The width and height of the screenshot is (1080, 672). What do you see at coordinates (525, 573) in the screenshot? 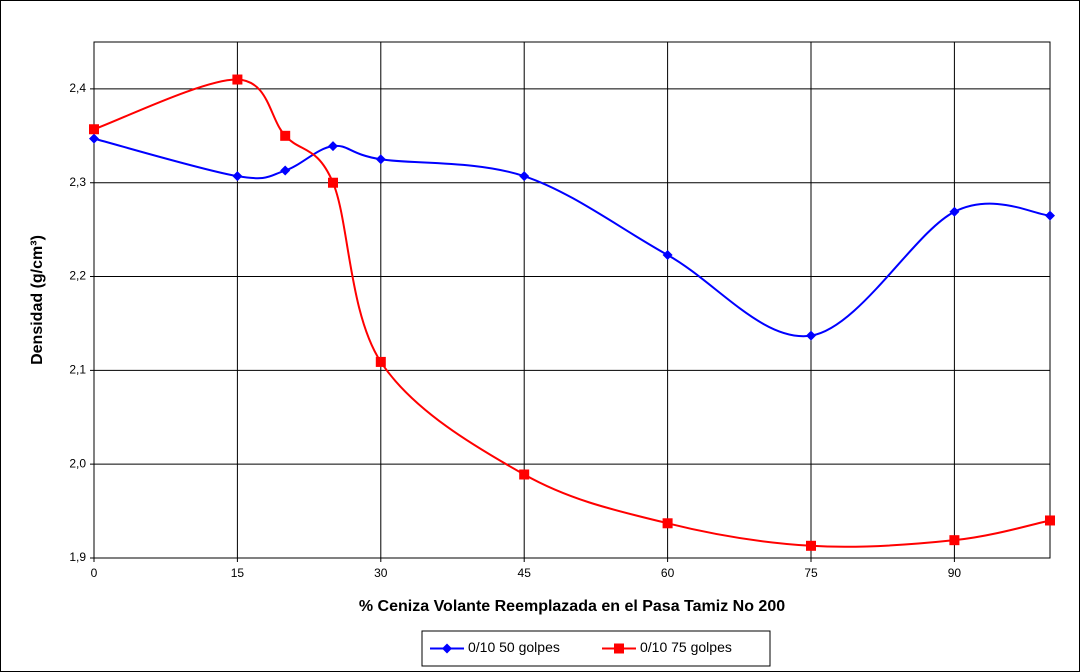
I see `x-tick-label: 45` at bounding box center [525, 573].